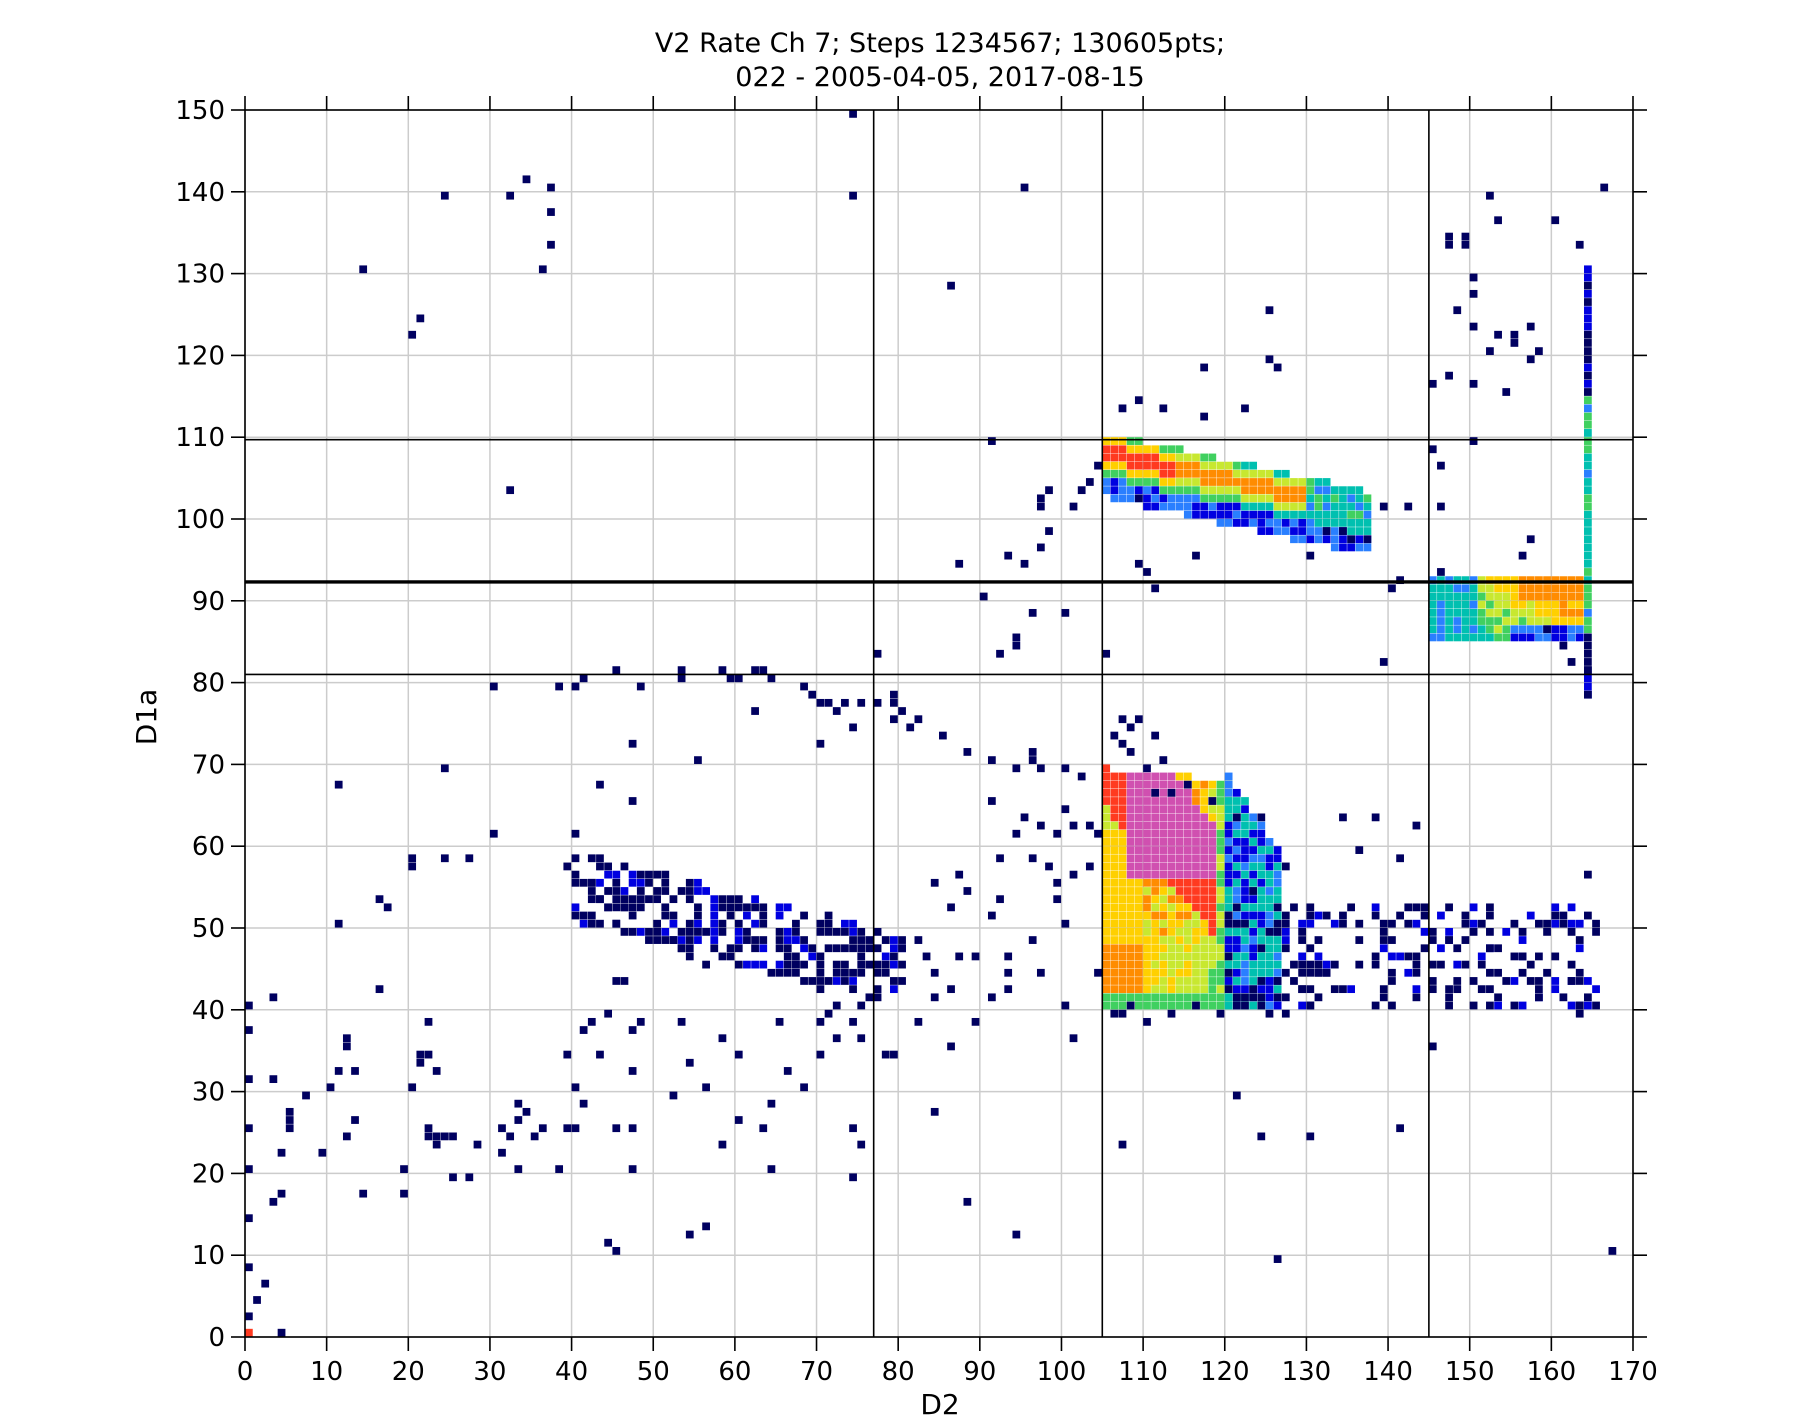 The image size is (1820, 1424). I want to click on x-tick-label: 90, so click(979, 1372).